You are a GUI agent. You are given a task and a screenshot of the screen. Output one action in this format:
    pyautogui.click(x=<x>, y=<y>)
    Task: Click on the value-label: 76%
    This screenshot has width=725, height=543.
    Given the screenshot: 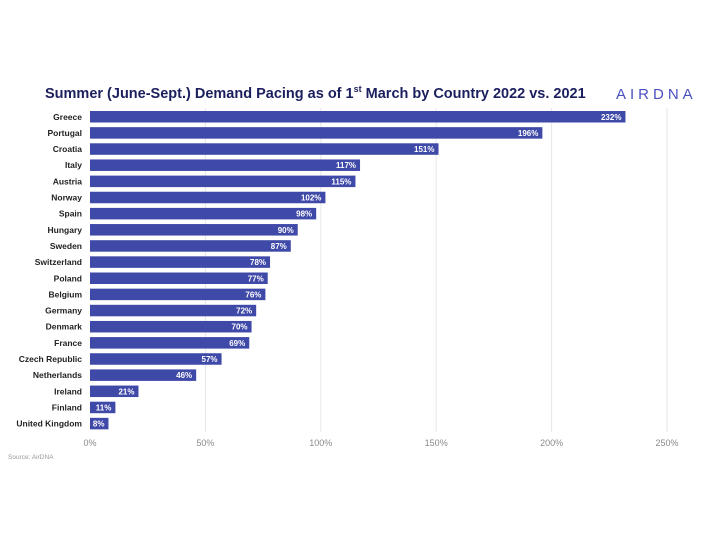 What is the action you would take?
    pyautogui.click(x=253, y=294)
    